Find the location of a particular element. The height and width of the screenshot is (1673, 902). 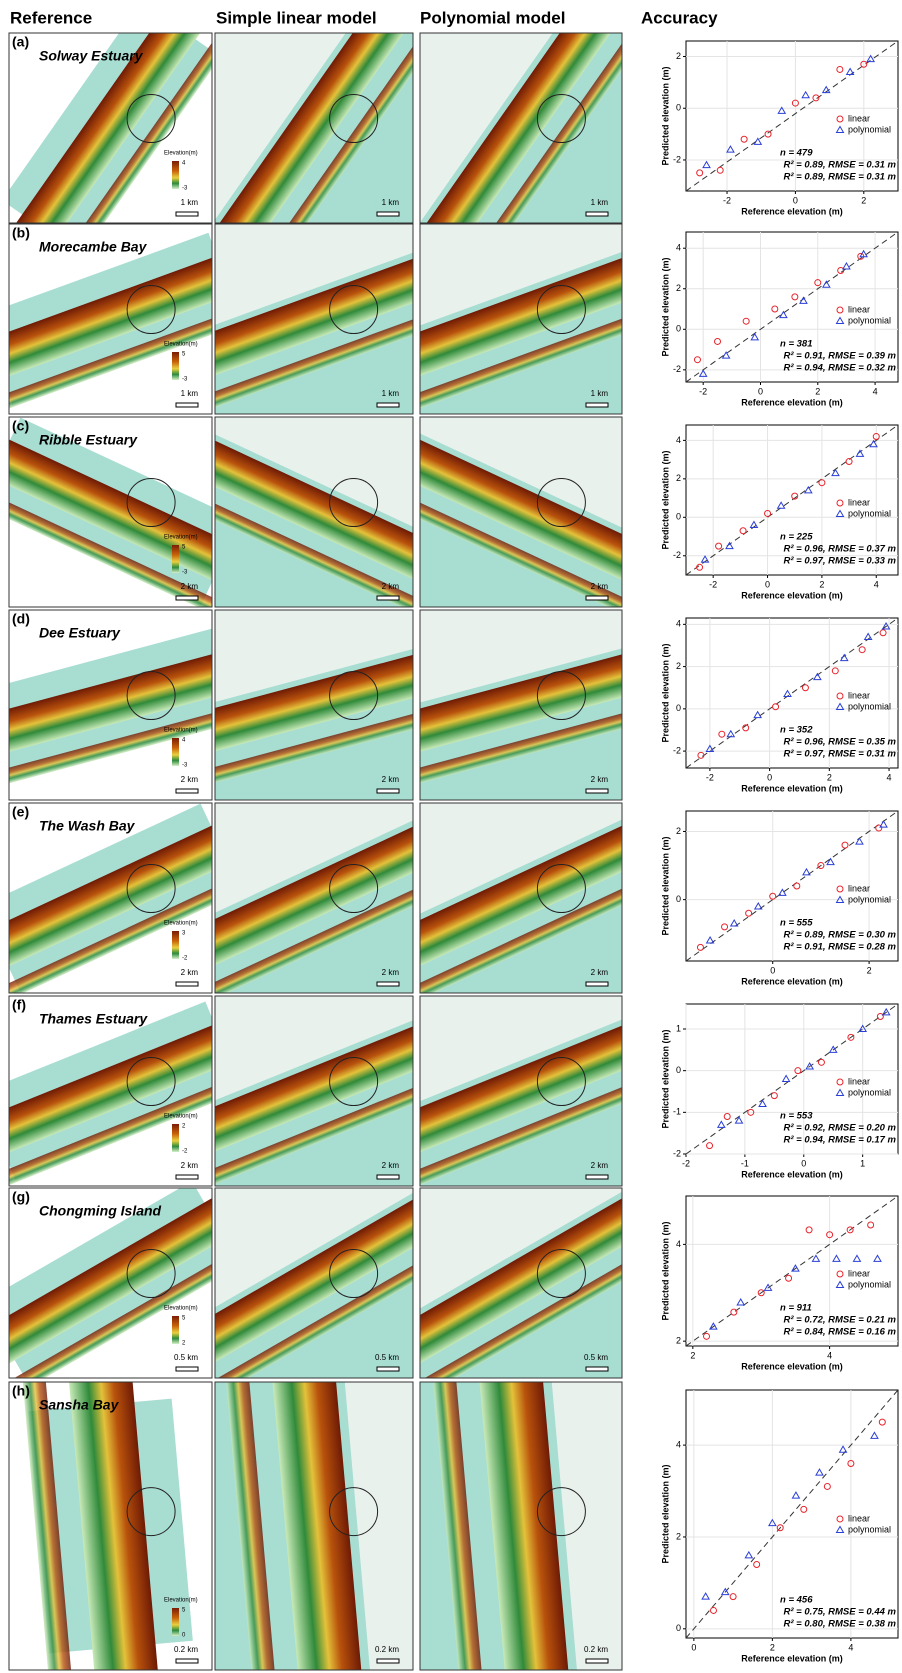

legend-label: polynomial is located at coordinates (869, 1092).